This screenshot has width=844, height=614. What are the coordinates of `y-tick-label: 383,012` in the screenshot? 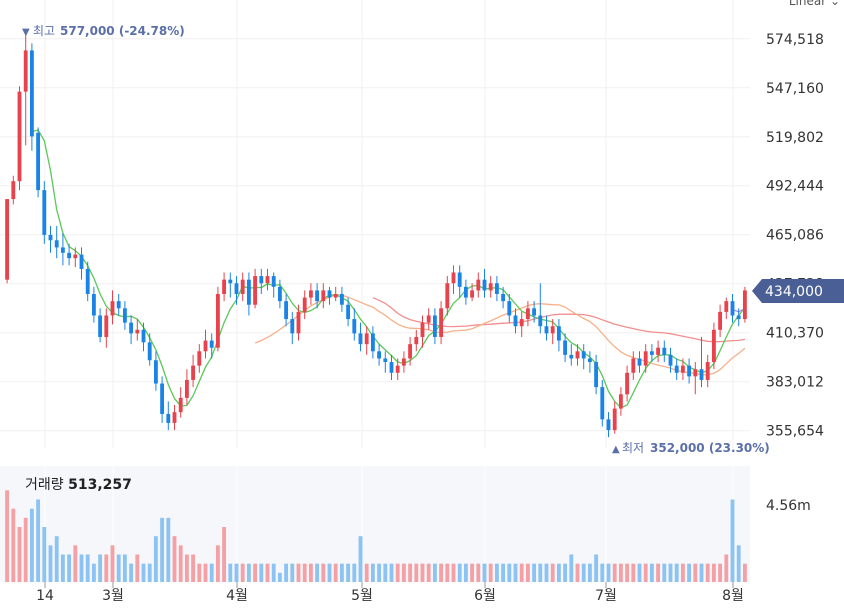 It's located at (795, 383).